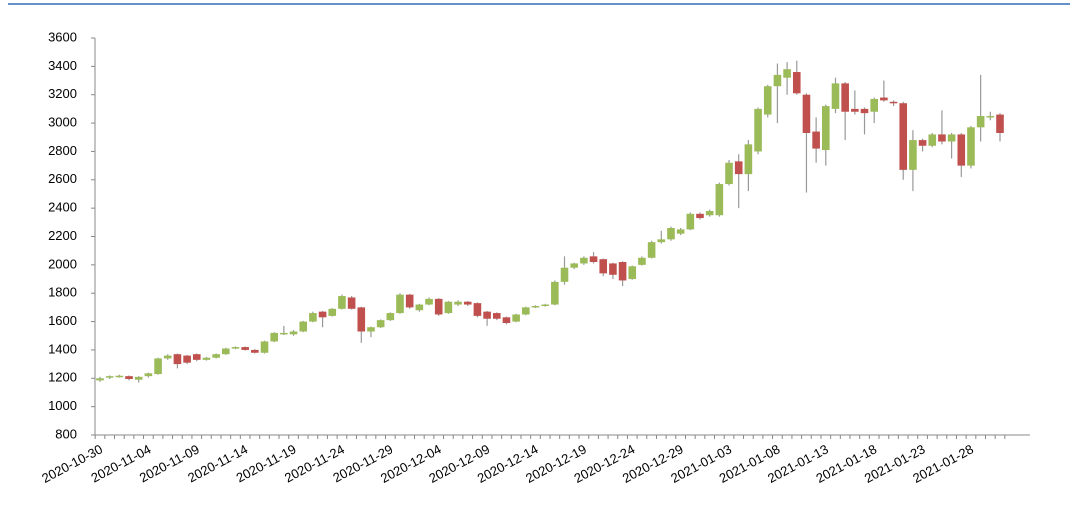 The width and height of the screenshot is (1080, 526). What do you see at coordinates (62, 405) in the screenshot?
I see `y-tick-label: 1000` at bounding box center [62, 405].